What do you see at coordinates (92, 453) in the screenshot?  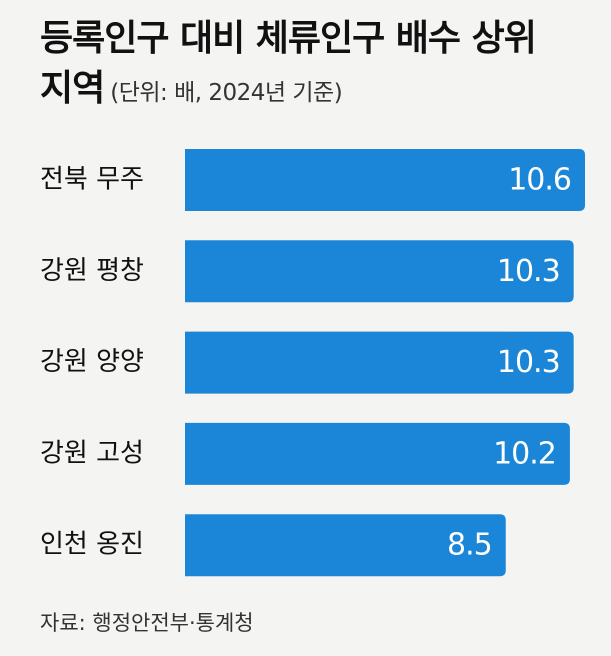 I see `category-label: 강원 고성` at bounding box center [92, 453].